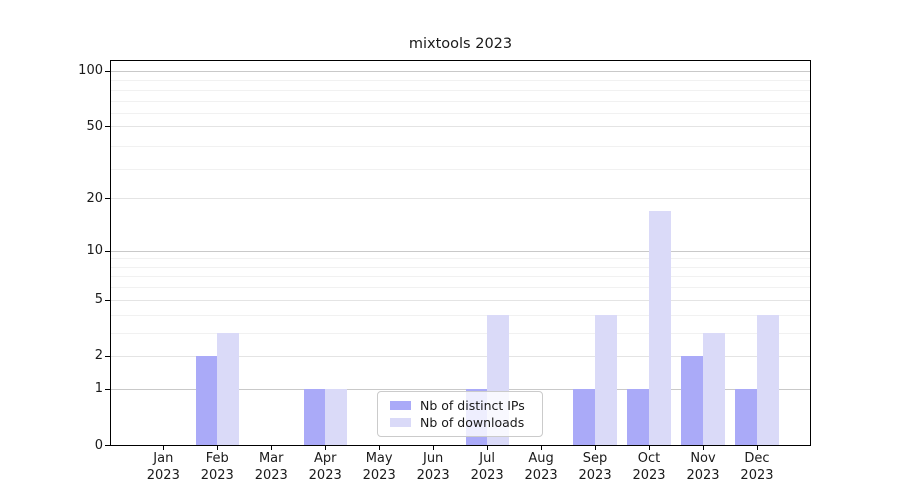 The width and height of the screenshot is (900, 500). What do you see at coordinates (488, 447) in the screenshot?
I see `x-tick-mark-jul` at bounding box center [488, 447].